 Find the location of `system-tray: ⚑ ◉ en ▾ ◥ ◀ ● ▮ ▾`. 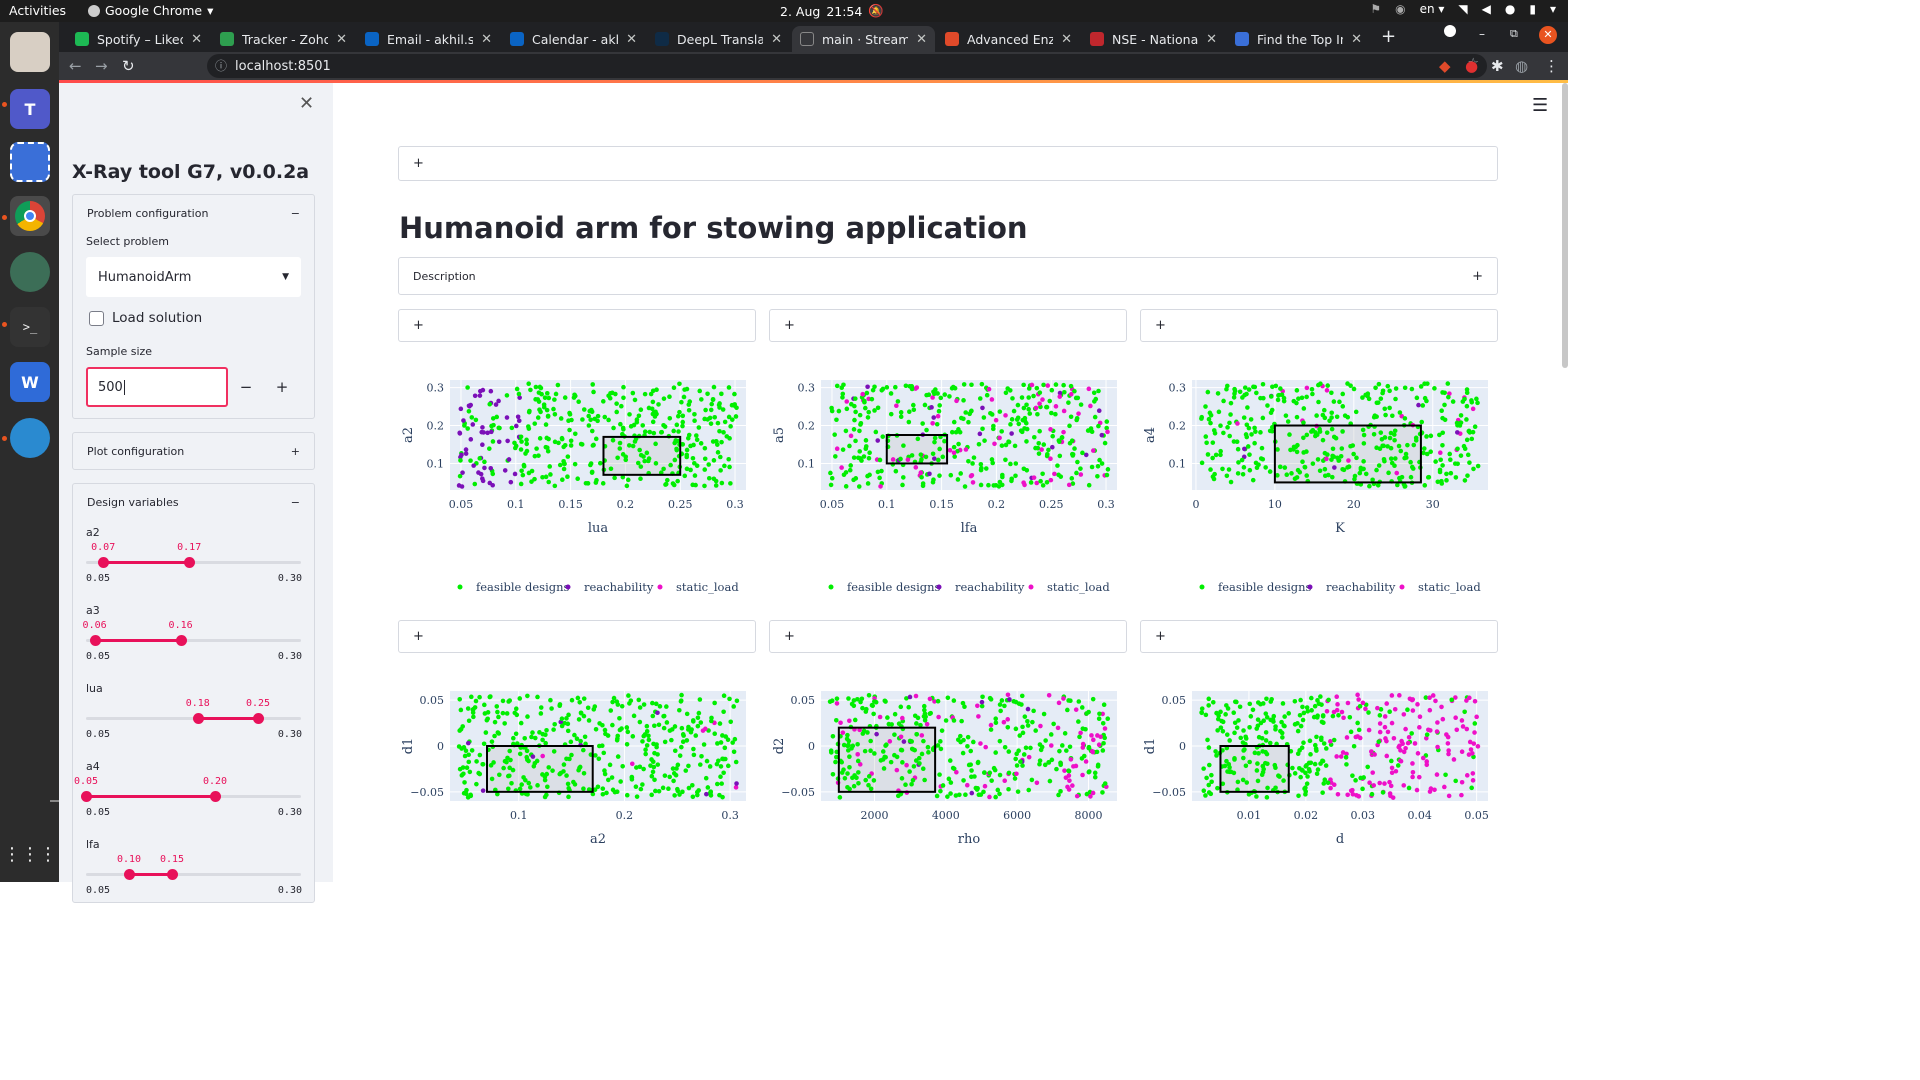

system-tray: ⚑ ◉ en ▾ ◥ ◀ ● ▮ ▾ is located at coordinates (1463, 9).